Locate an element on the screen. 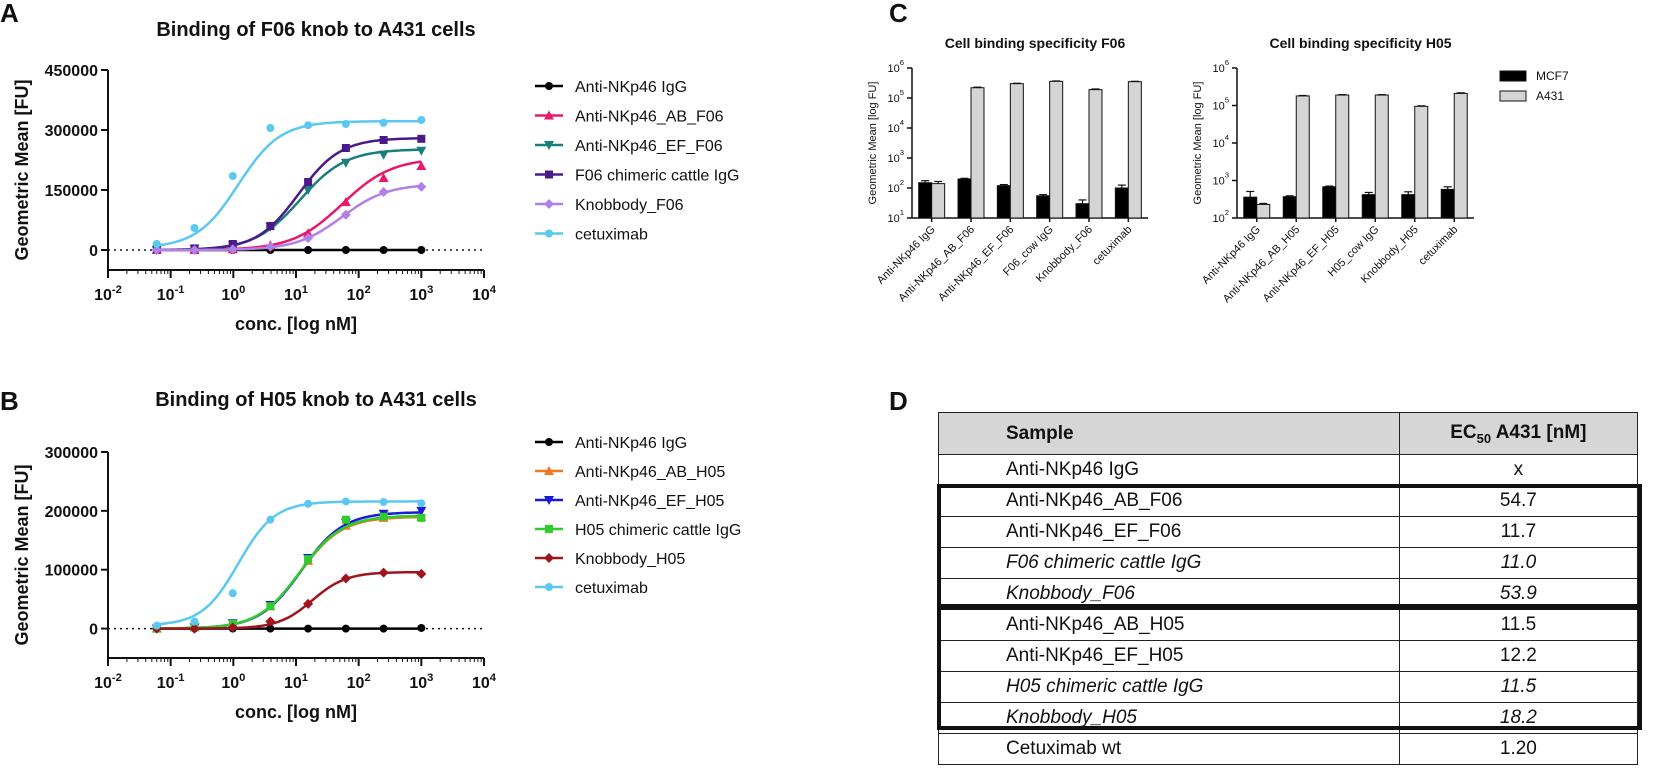 The image size is (1666, 769). fit-curve-anti-nkp46-ef-f06 is located at coordinates (289, 200).